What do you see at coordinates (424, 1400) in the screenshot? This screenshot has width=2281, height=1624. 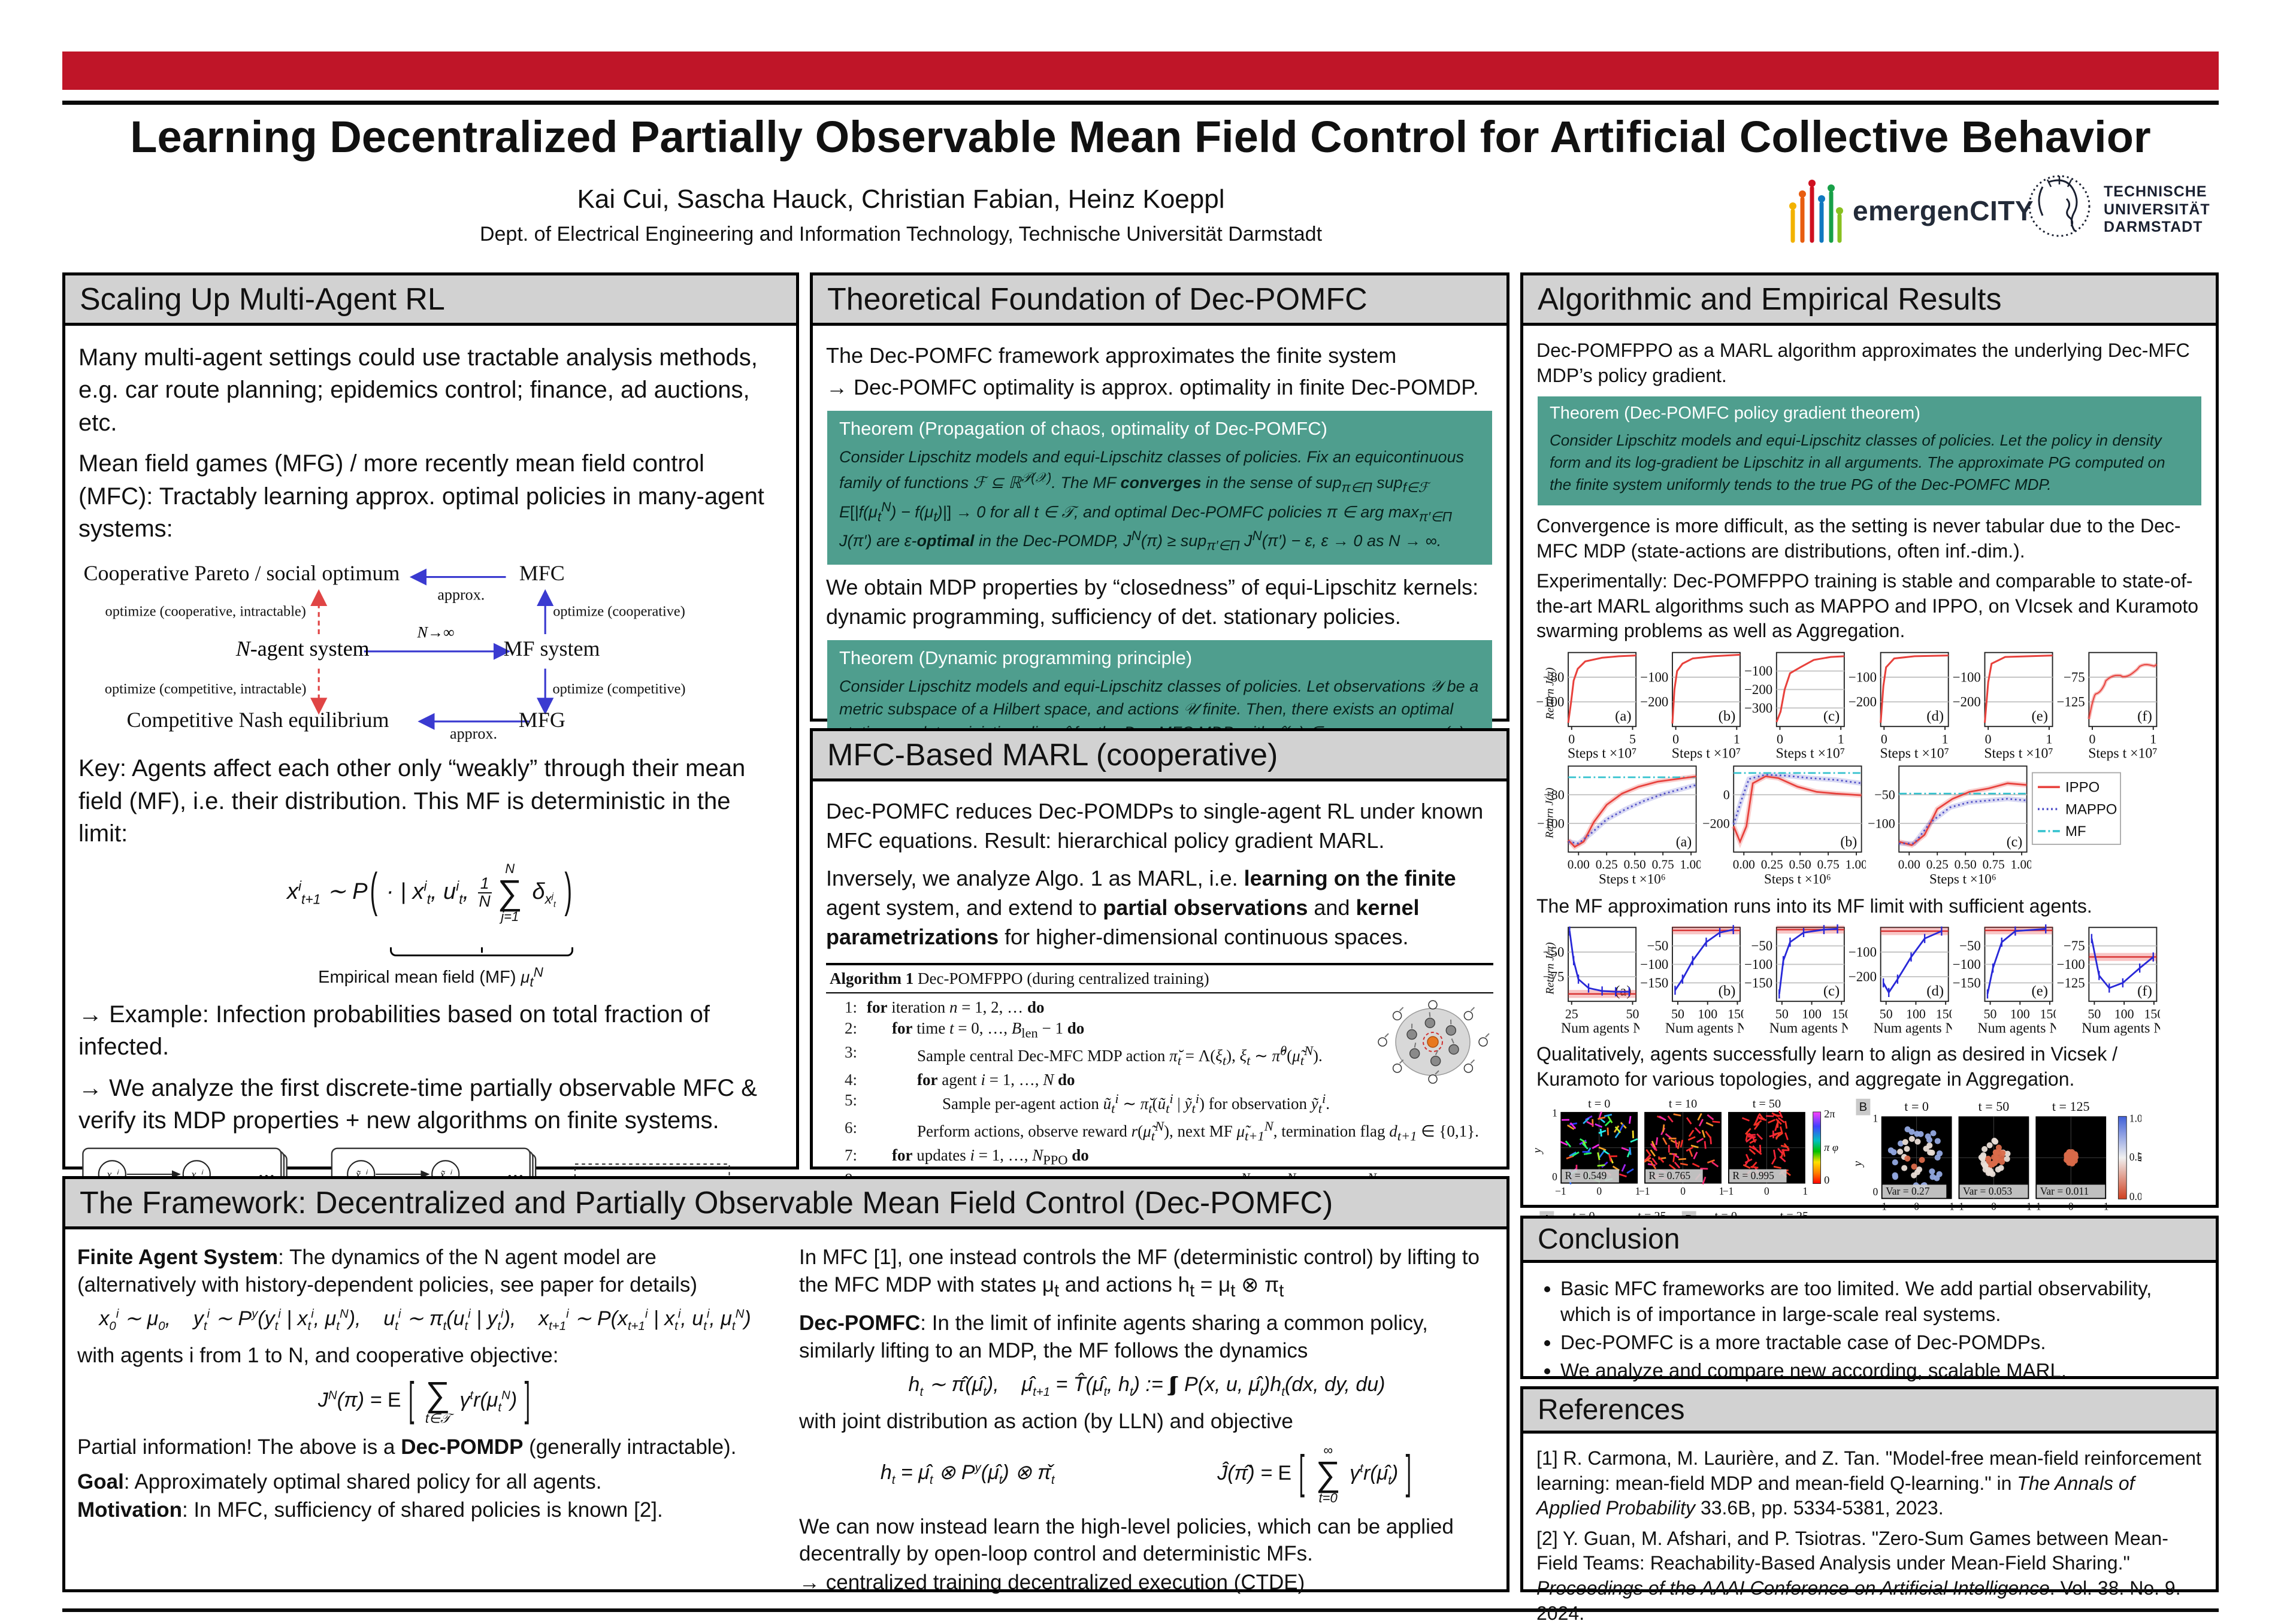 I see `fw-objective-equation: JN(π) = E [ ∑ t∈𝒯 γtr(μtN) ]` at bounding box center [424, 1400].